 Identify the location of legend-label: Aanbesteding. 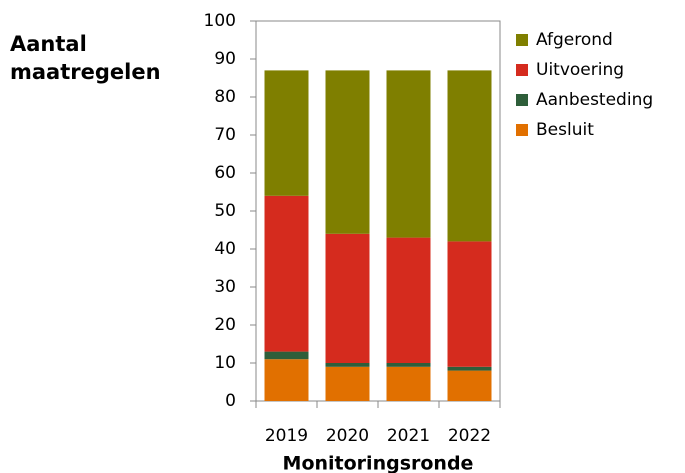
(594, 100).